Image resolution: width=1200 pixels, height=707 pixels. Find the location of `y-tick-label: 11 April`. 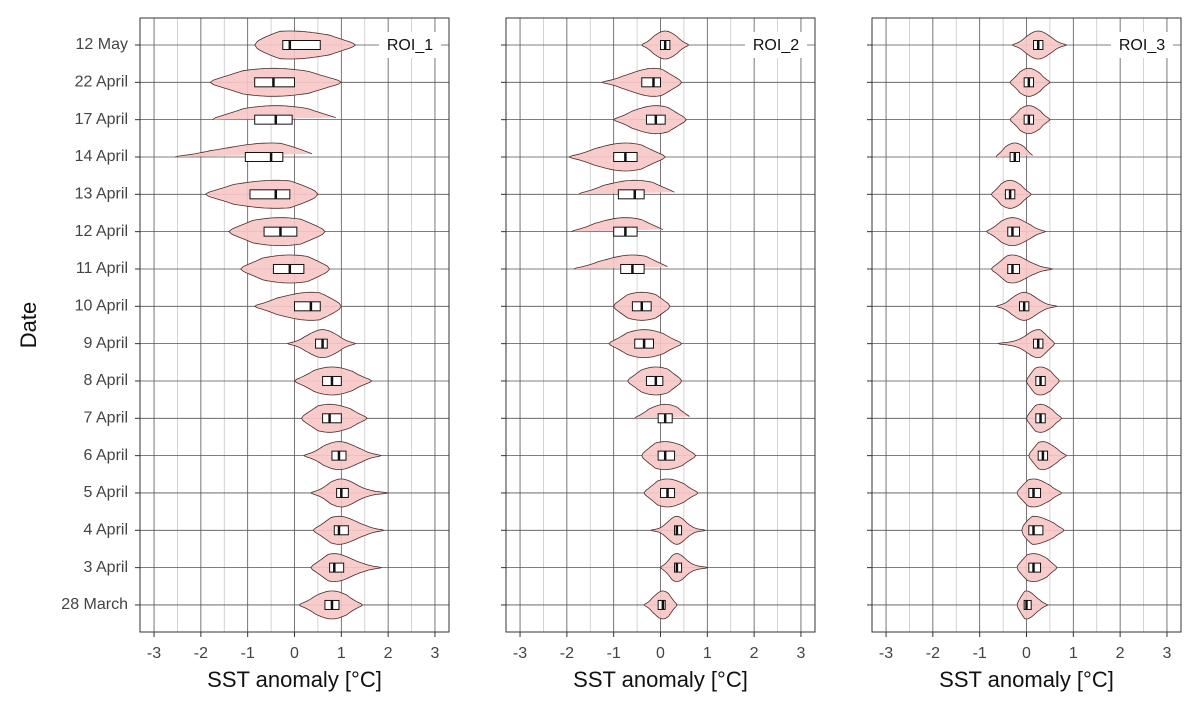

y-tick-label: 11 April is located at coordinates (102, 268).